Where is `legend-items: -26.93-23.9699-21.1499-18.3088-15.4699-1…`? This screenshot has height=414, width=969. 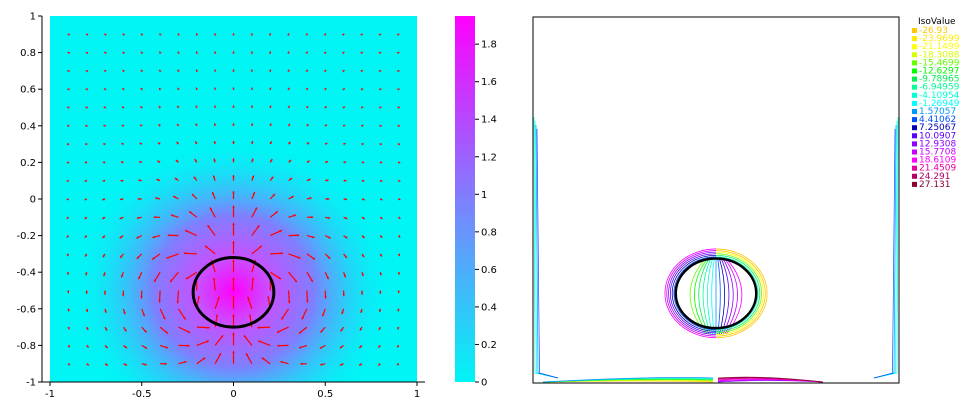 legend-items: -26.93-23.9699-21.1499-18.3088-15.4699-1… is located at coordinates (936, 108).